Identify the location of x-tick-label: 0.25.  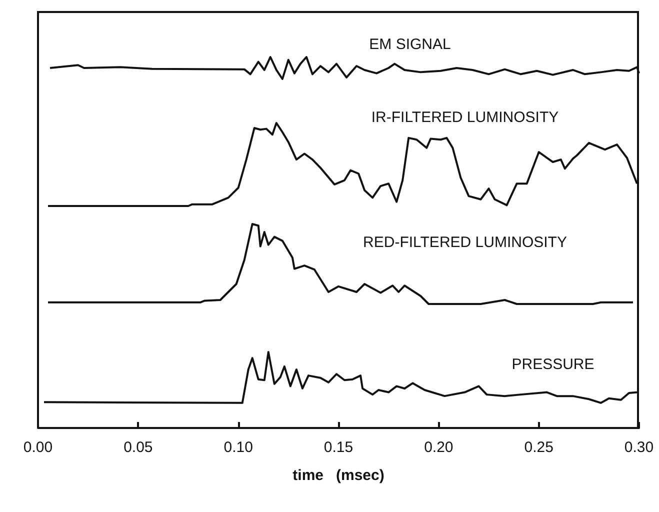
(539, 447).